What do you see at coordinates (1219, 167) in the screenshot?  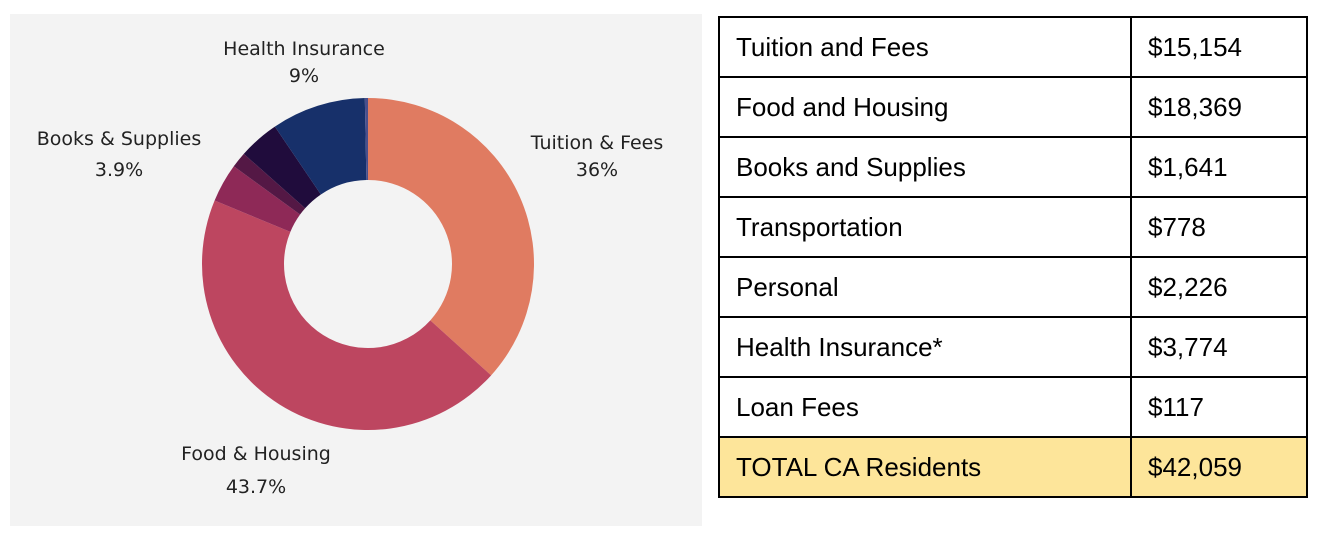 I see `row-value: $1,641` at bounding box center [1219, 167].